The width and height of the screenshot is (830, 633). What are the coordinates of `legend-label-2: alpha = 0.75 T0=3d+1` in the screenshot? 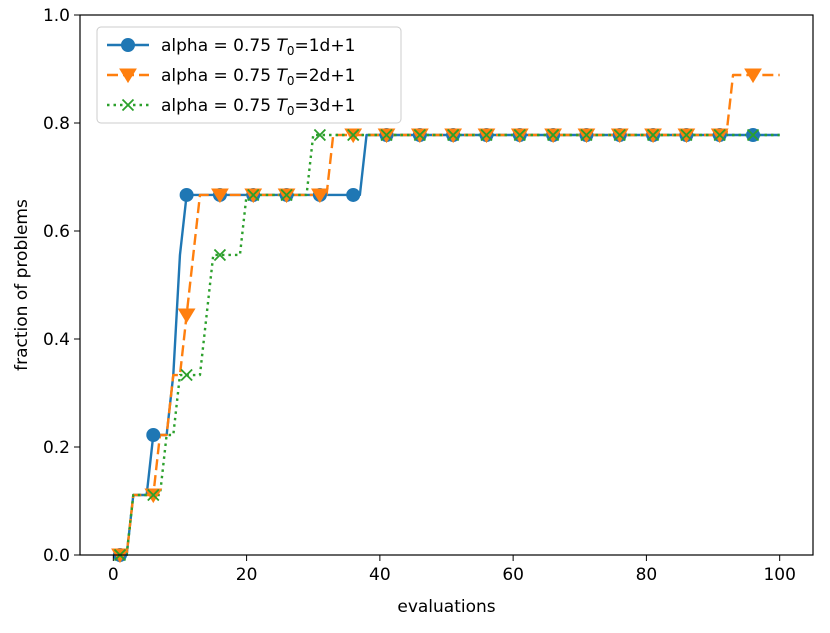 It's located at (258, 107).